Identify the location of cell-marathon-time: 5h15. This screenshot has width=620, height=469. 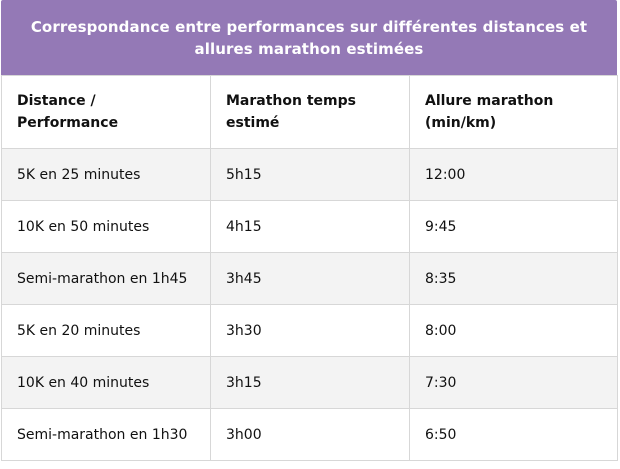
(310, 174).